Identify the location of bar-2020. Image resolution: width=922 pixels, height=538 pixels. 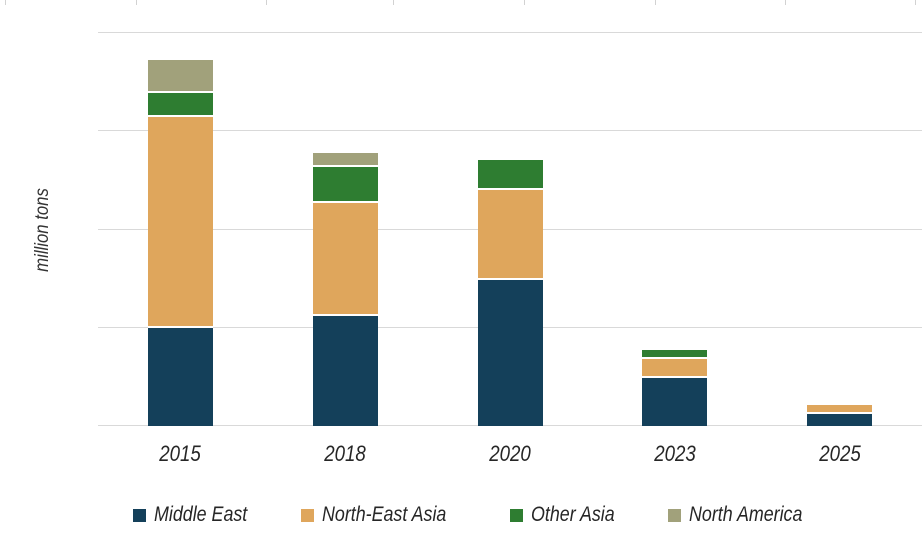
(510, 292).